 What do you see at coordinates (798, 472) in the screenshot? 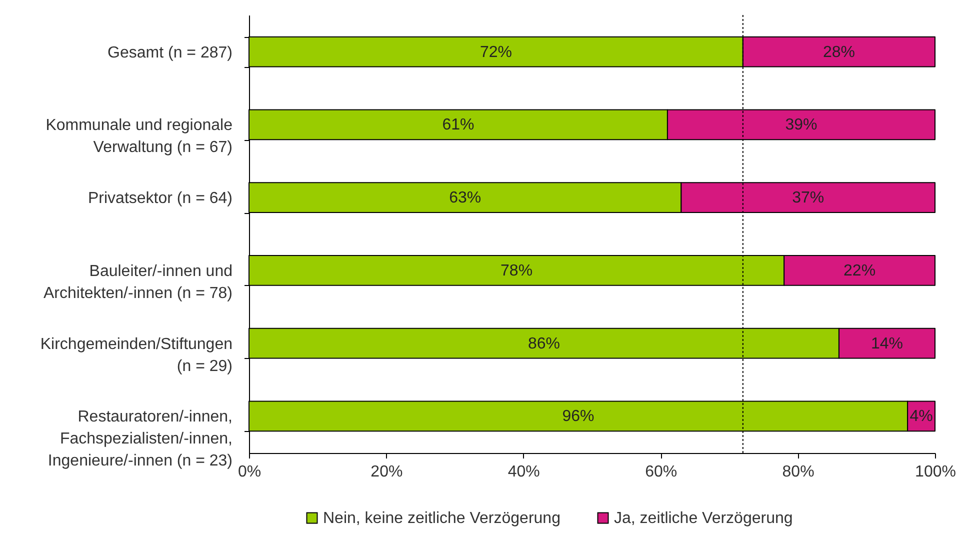
I see `x-tick-label: 80%` at bounding box center [798, 472].